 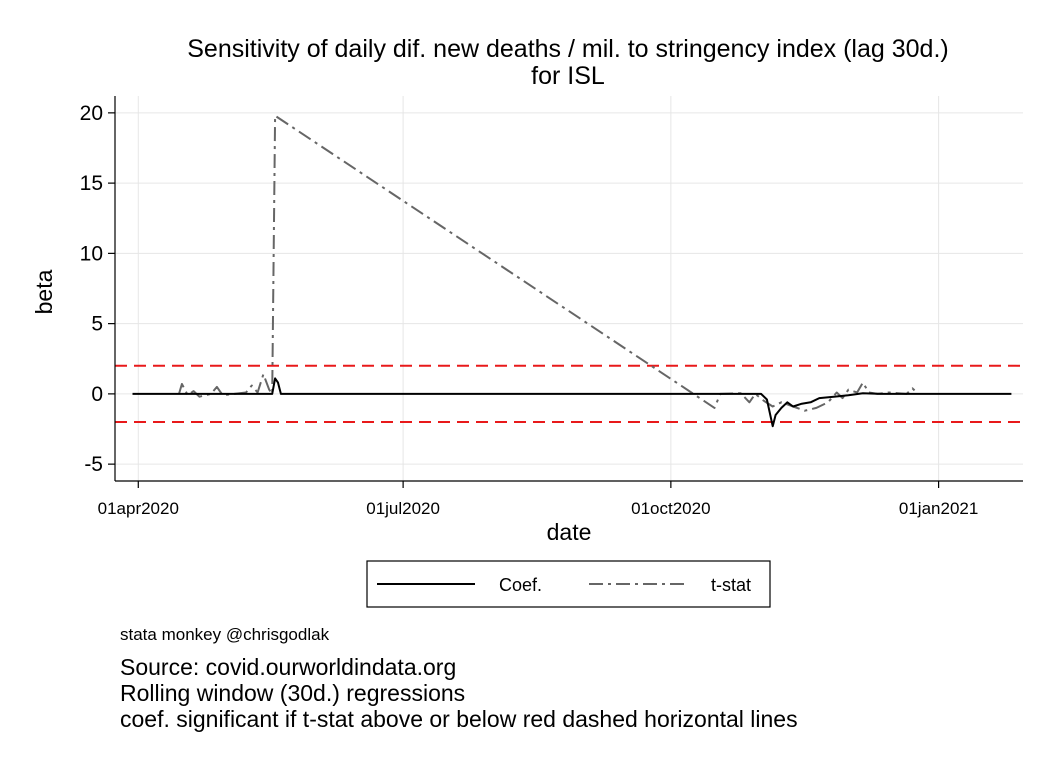 I want to click on y-tick-label: 0, so click(x=97, y=394).